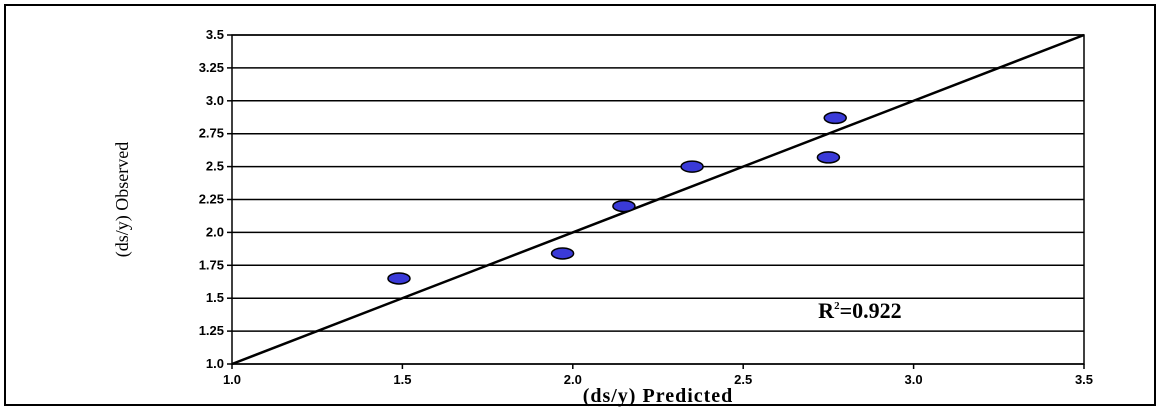 The width and height of the screenshot is (1163, 412). Describe the element at coordinates (215, 297) in the screenshot. I see `y-tick-label: 1.5` at that location.